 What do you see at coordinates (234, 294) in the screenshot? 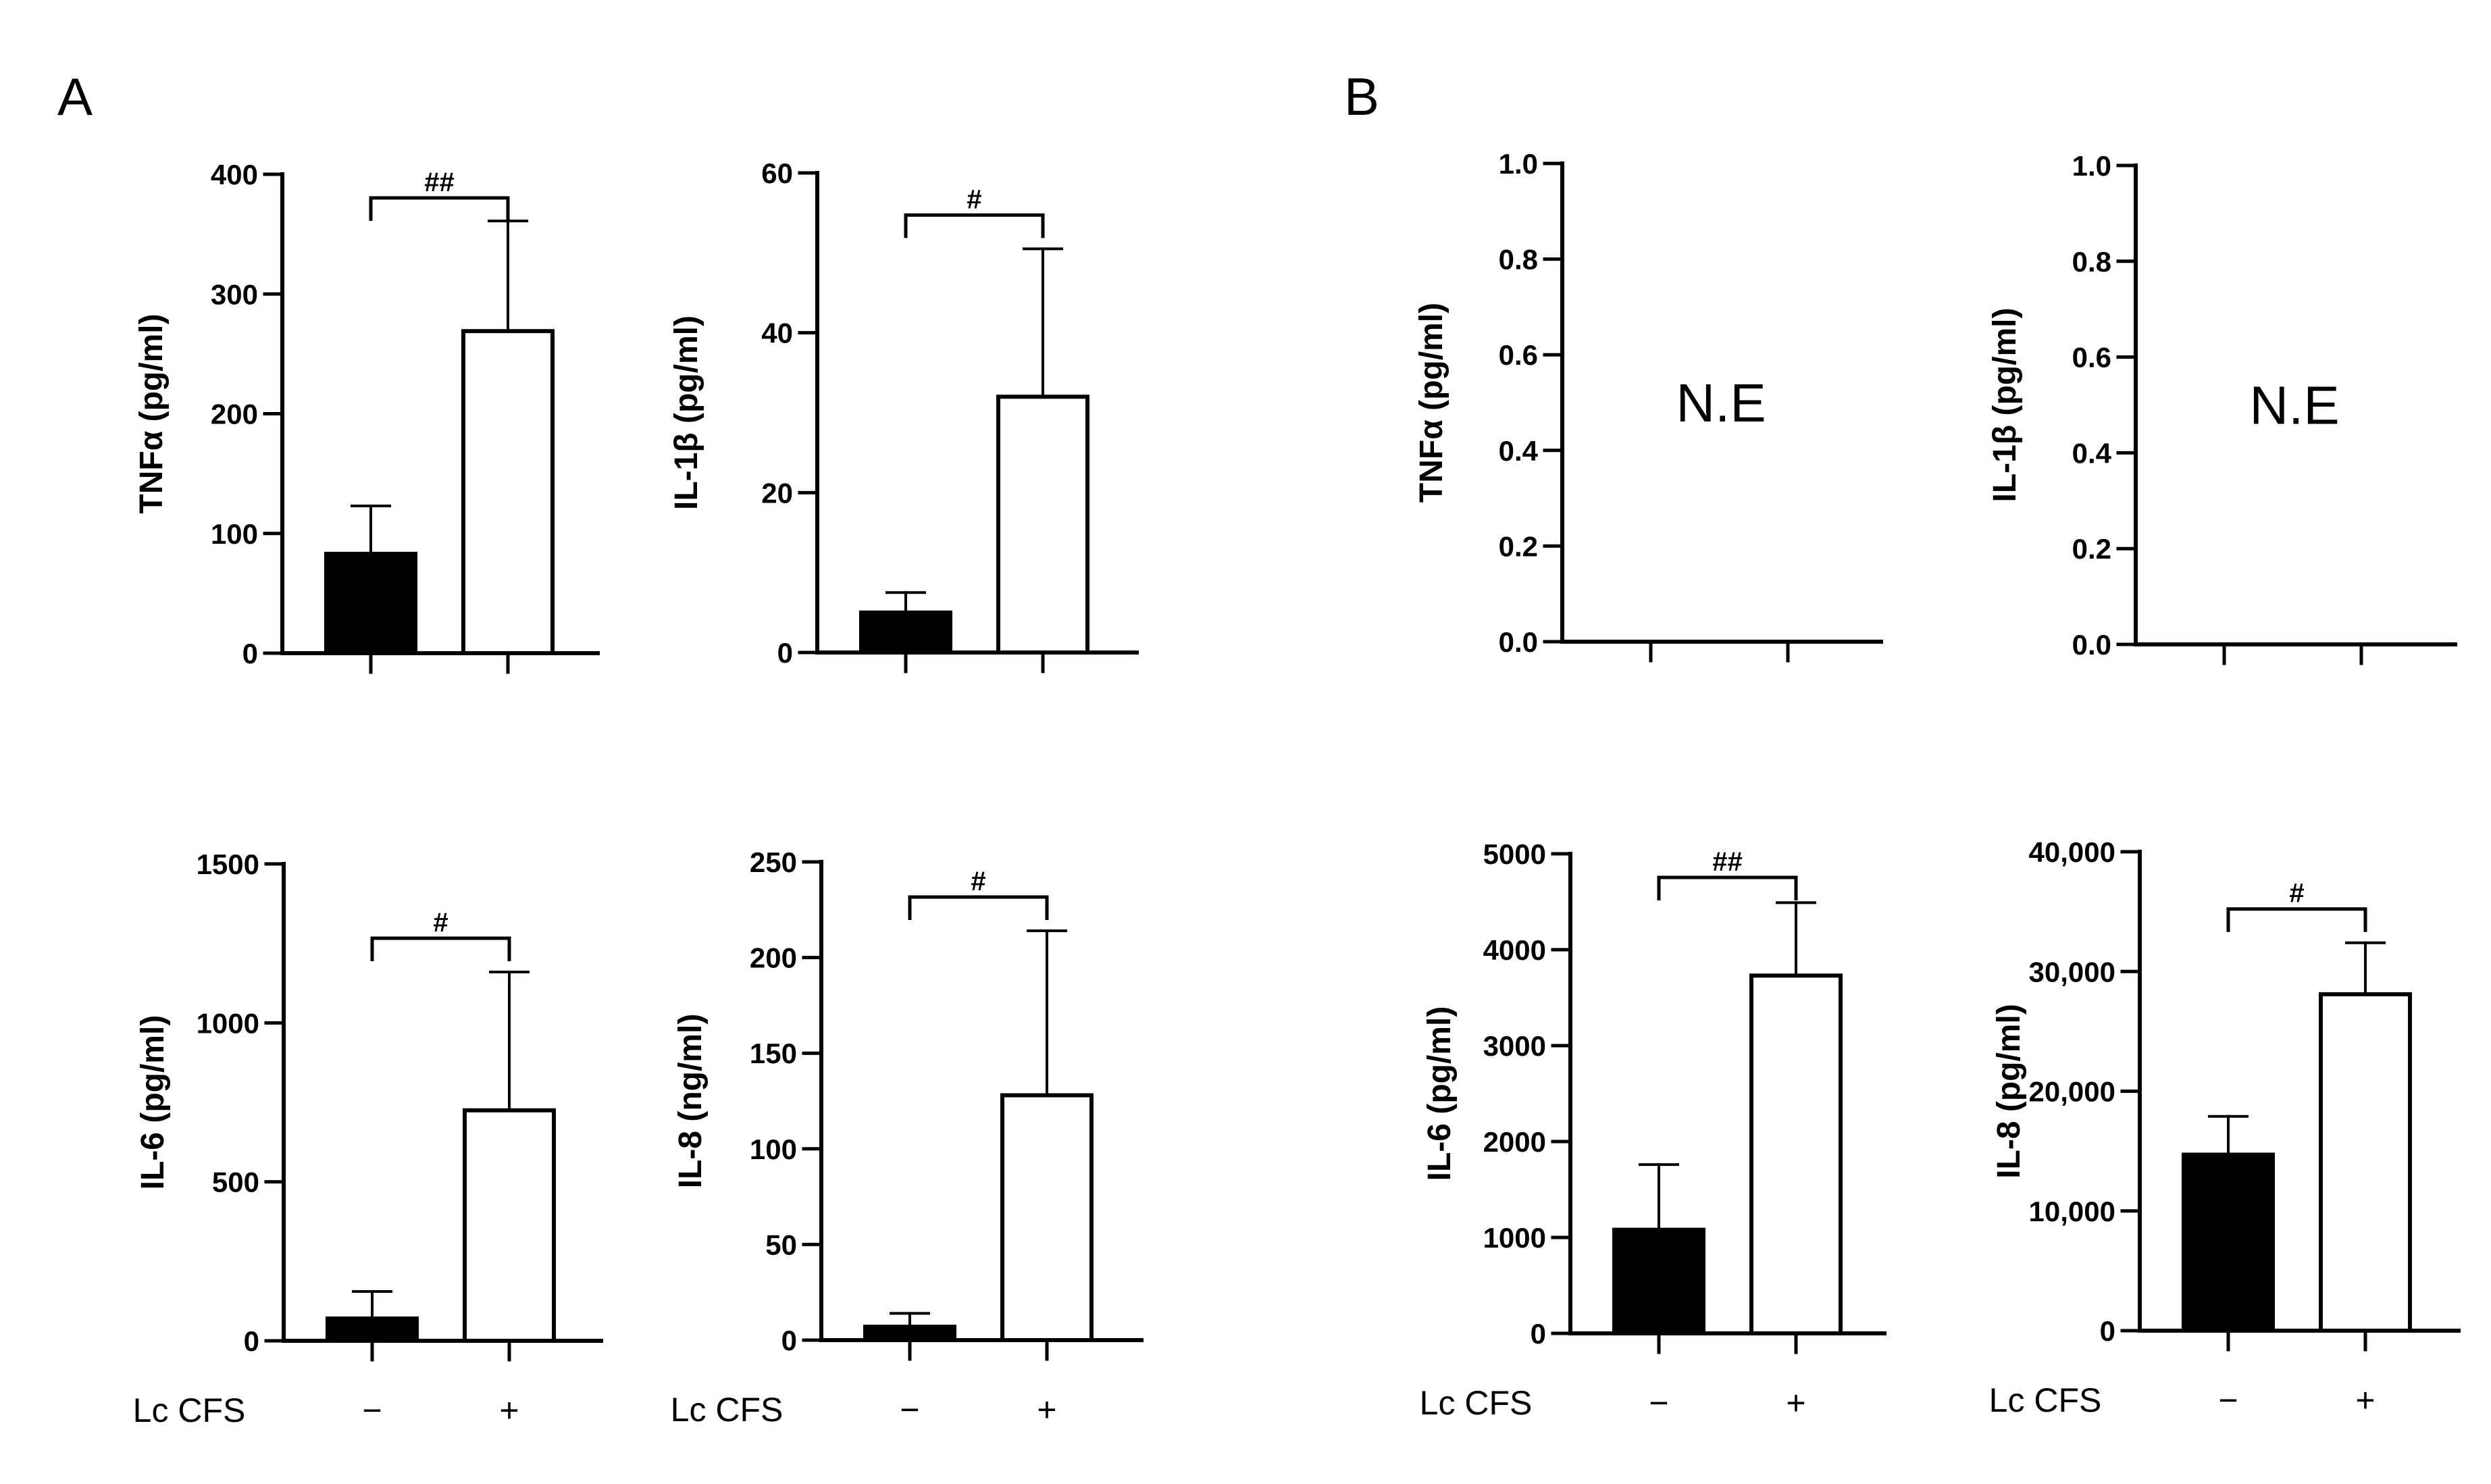
I see `y-tick-label: 300` at bounding box center [234, 294].